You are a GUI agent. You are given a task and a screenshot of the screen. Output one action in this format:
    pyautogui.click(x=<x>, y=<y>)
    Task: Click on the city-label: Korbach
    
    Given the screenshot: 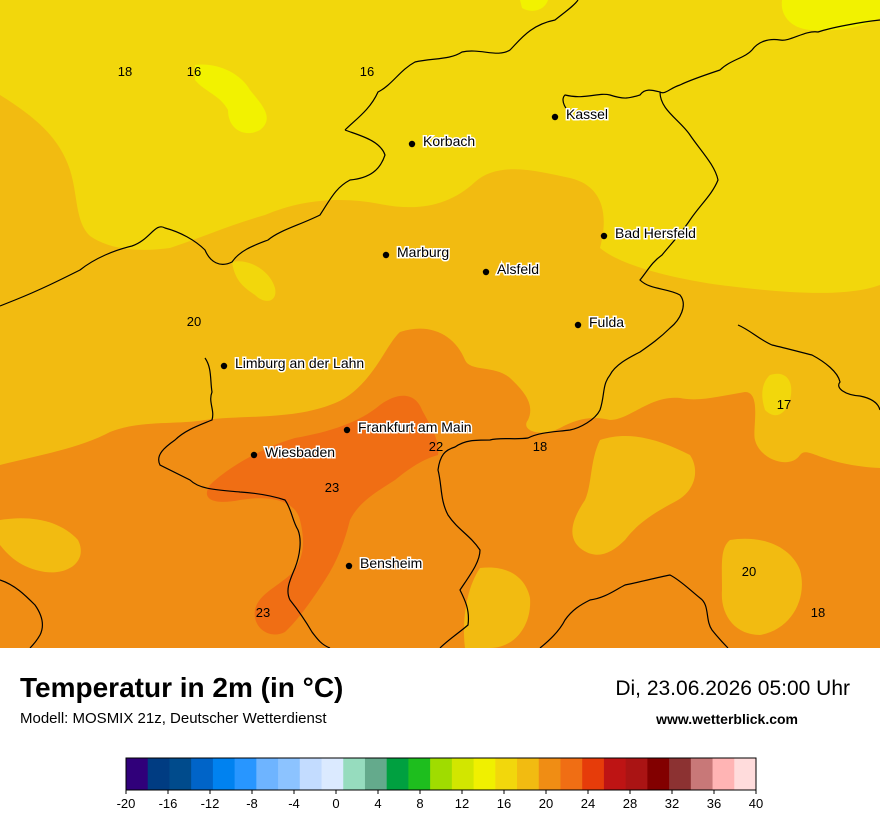 What is the action you would take?
    pyautogui.click(x=449, y=141)
    